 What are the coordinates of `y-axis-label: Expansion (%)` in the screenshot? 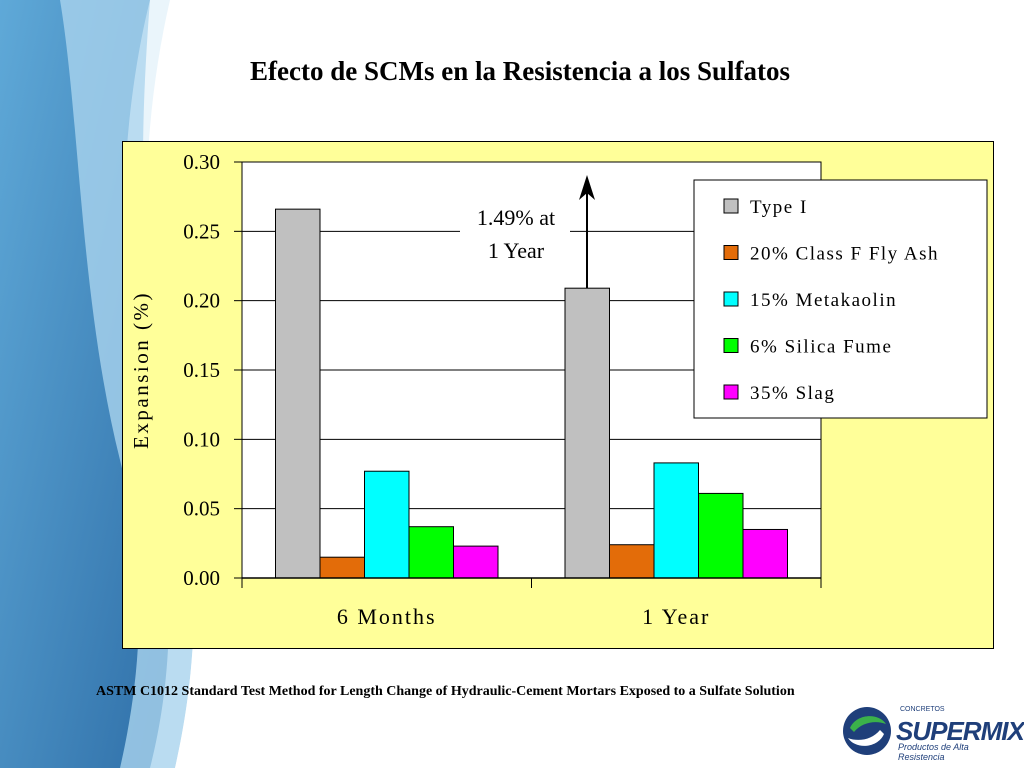 It's located at (141, 370).